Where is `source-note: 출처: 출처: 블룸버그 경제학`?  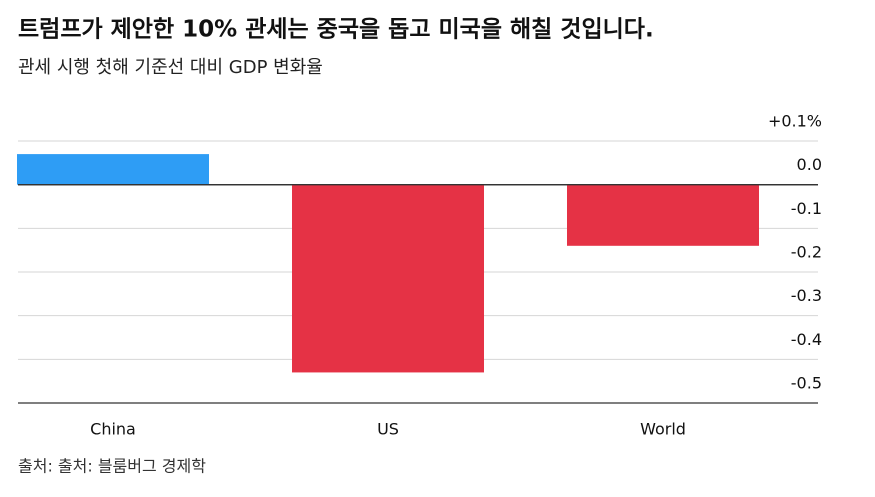
source-note: 출처: 출처: 블룸버그 경제학 is located at coordinates (112, 466).